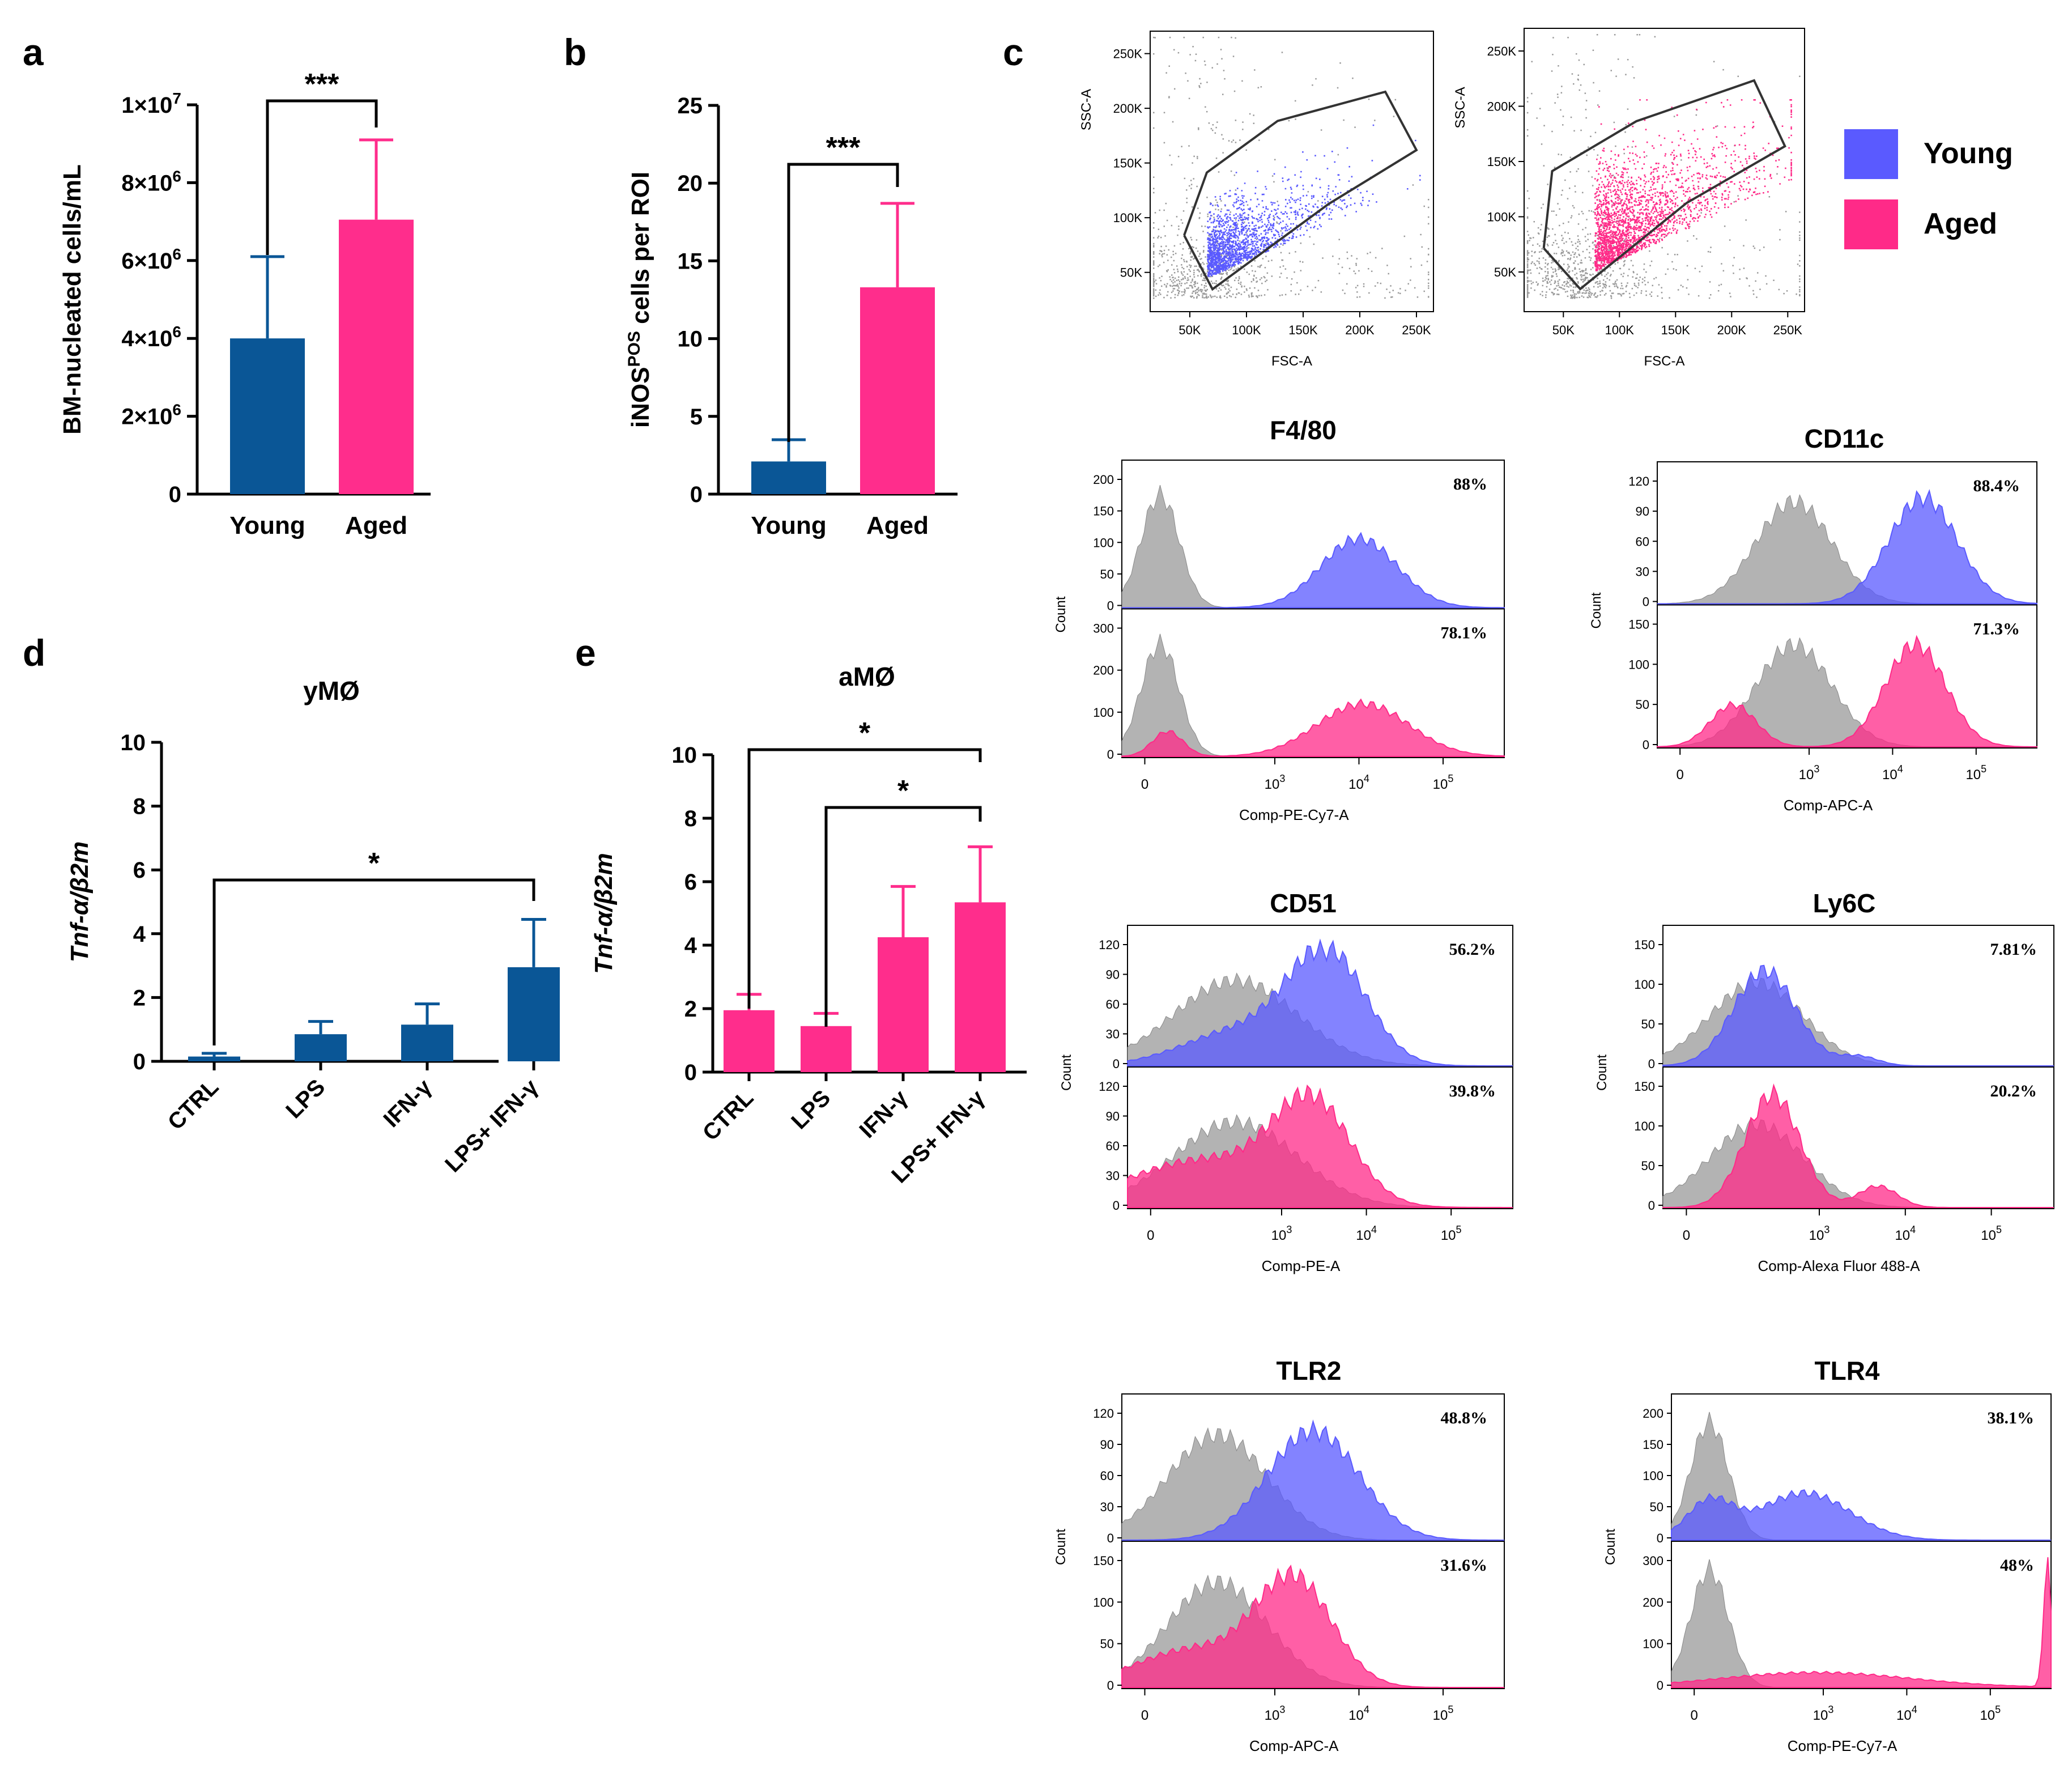 The width and height of the screenshot is (2072, 1777). I want to click on x-axis-label: FSC-A, so click(1664, 361).